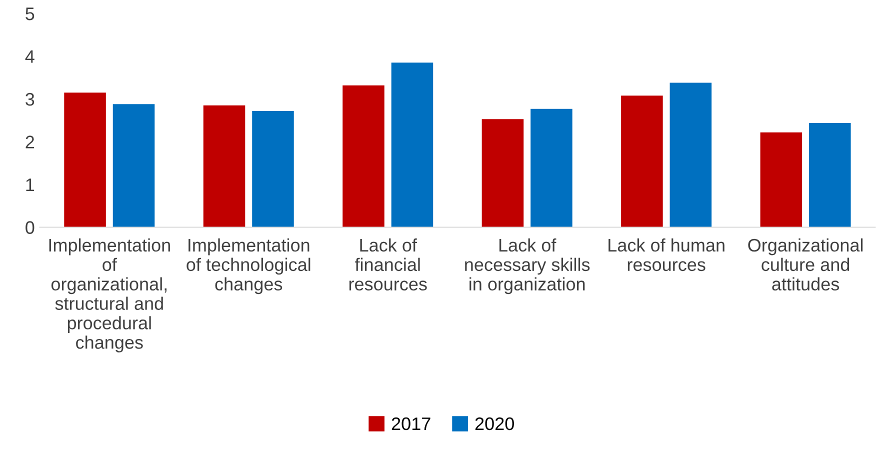 The width and height of the screenshot is (884, 450). Describe the element at coordinates (494, 423) in the screenshot. I see `legend-label: 2020` at that location.